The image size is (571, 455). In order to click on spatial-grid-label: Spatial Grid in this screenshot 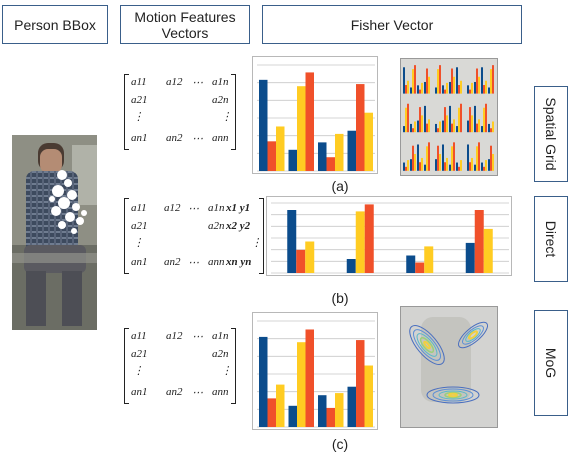, I will do `click(551, 134)`.